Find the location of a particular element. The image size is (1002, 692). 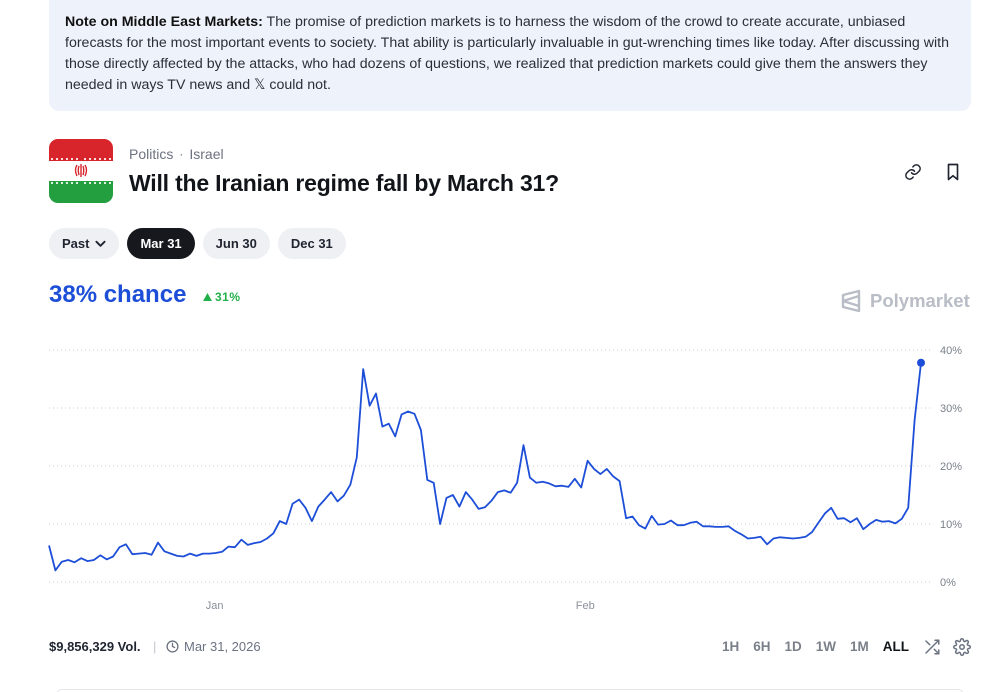

chance-delta: 31% is located at coordinates (222, 297).